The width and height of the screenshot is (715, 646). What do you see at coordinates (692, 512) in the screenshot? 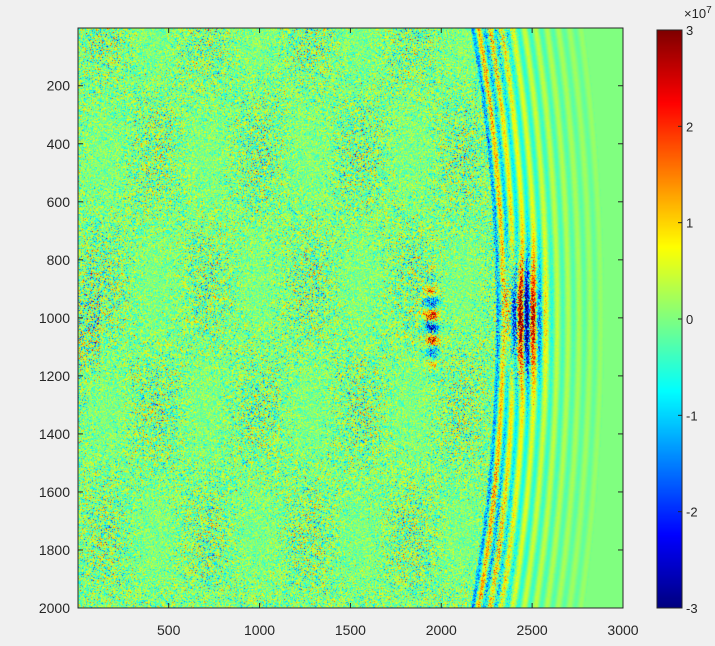
I see `colorbar-tick-label: -2` at bounding box center [692, 512].